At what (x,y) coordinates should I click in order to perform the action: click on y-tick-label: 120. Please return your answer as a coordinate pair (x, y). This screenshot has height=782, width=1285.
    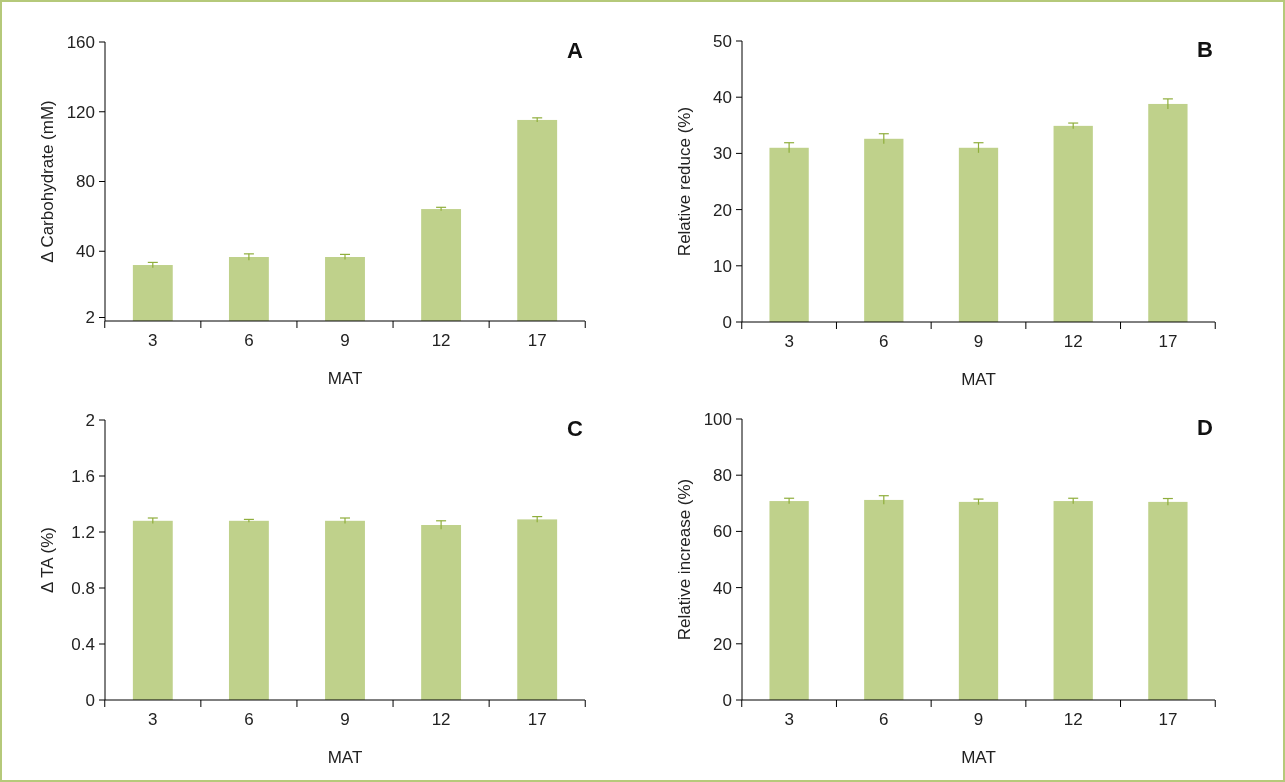
    Looking at the image, I should click on (80, 112).